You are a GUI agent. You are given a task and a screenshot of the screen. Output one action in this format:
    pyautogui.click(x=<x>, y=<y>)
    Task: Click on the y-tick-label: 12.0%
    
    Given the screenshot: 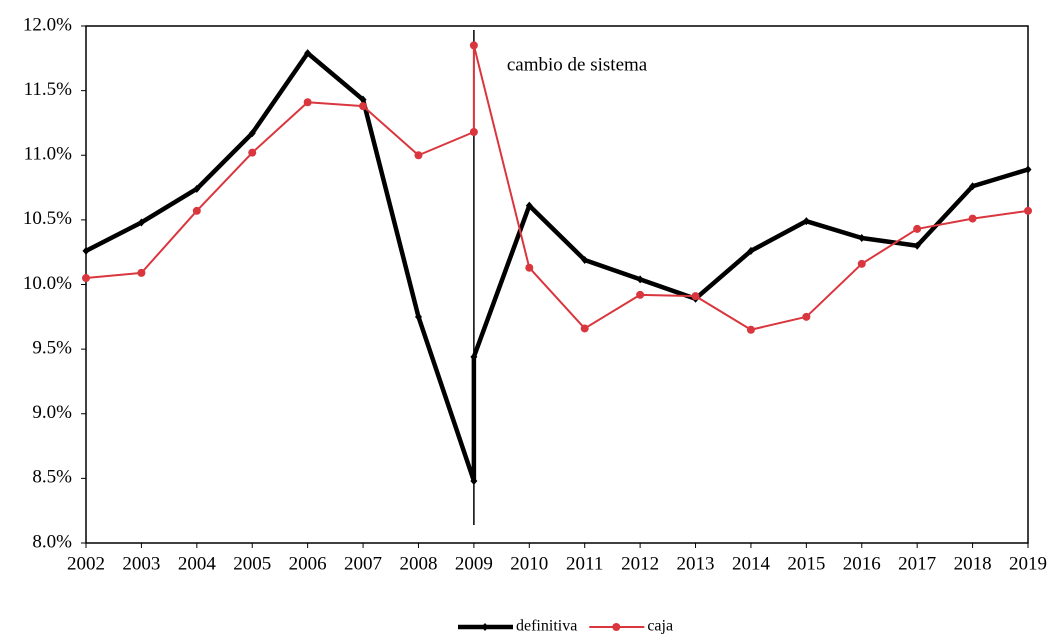 What is the action you would take?
    pyautogui.click(x=47, y=24)
    